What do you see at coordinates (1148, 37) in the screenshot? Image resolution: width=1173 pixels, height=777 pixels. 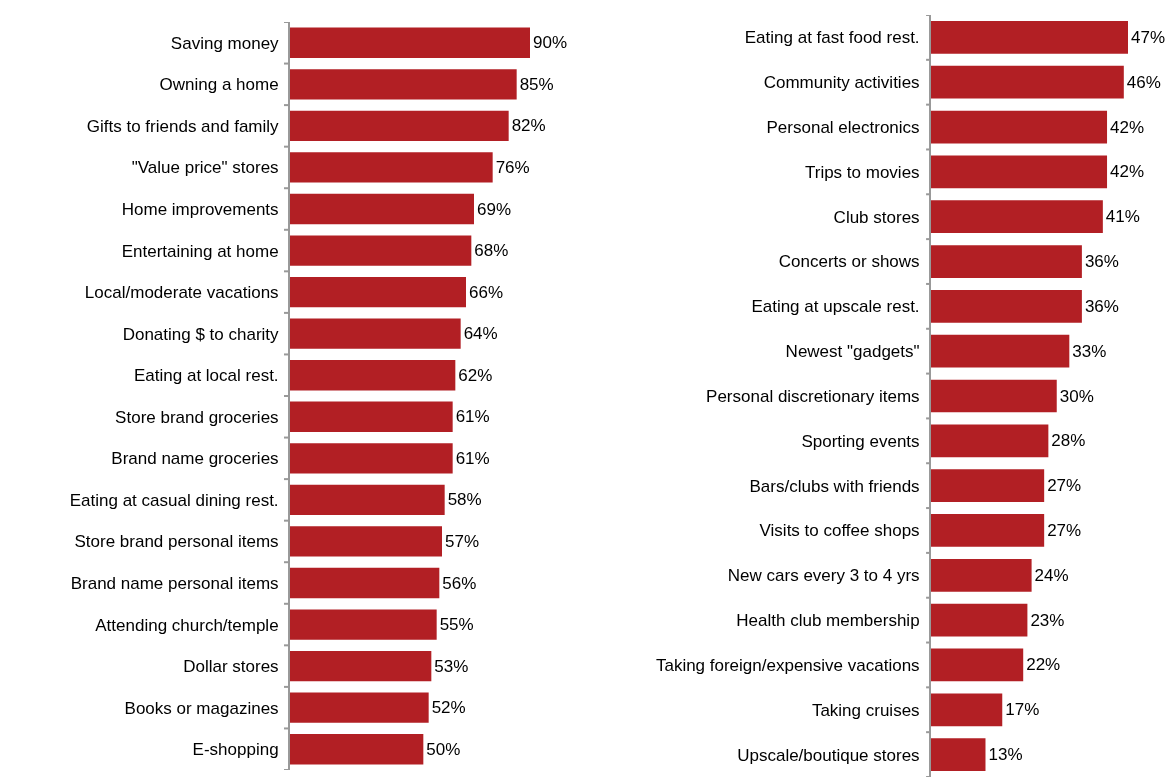 I see `data-label: 47%` at bounding box center [1148, 37].